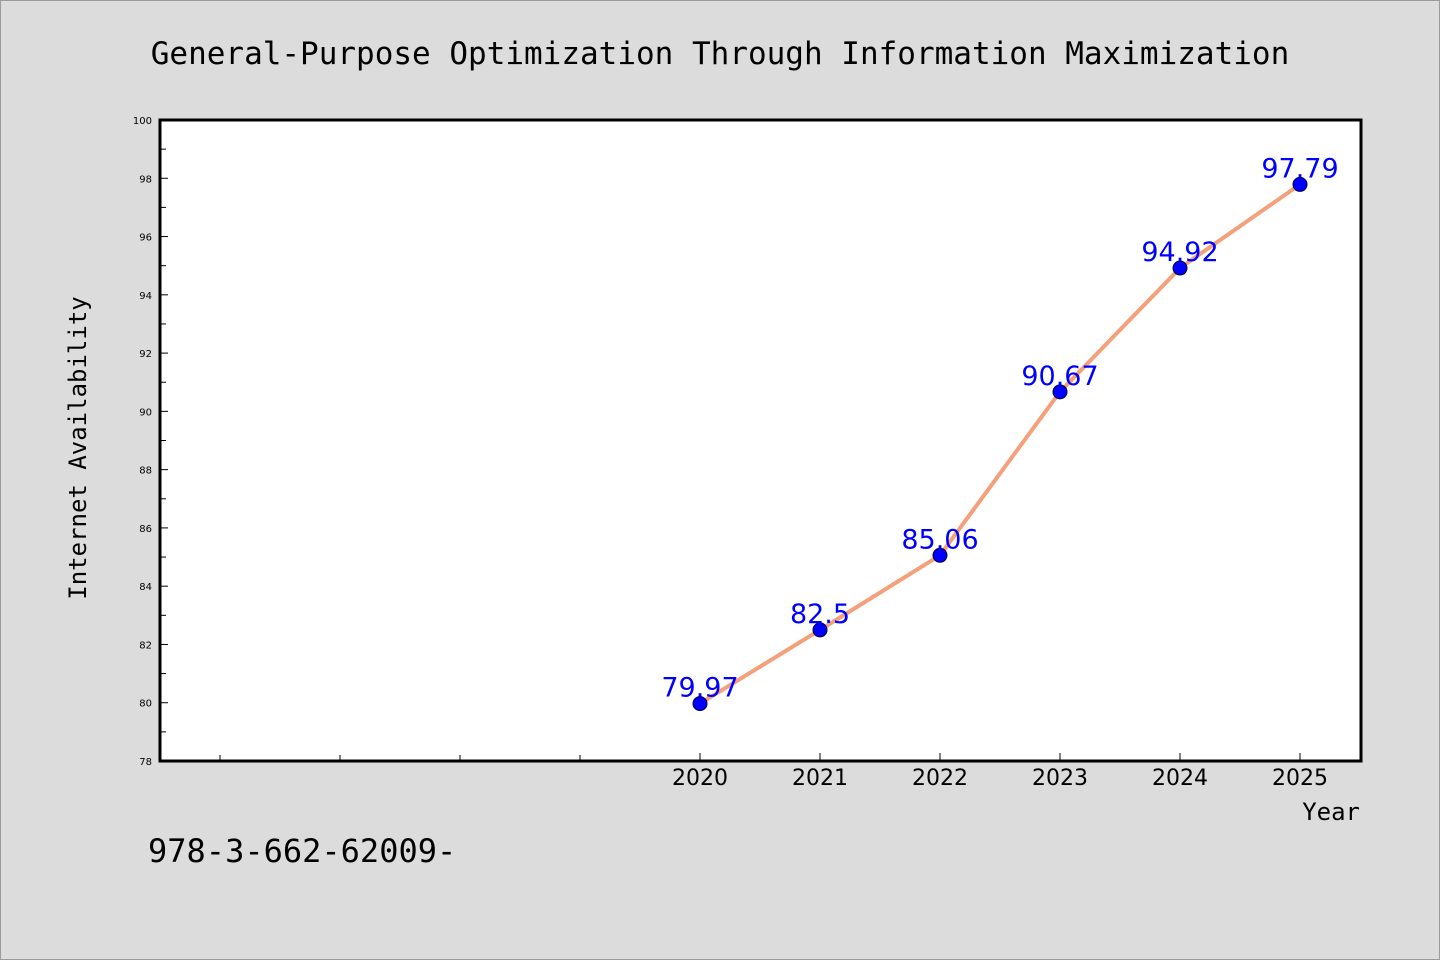  Describe the element at coordinates (1299, 168) in the screenshot. I see `data-label: 97.79` at that location.